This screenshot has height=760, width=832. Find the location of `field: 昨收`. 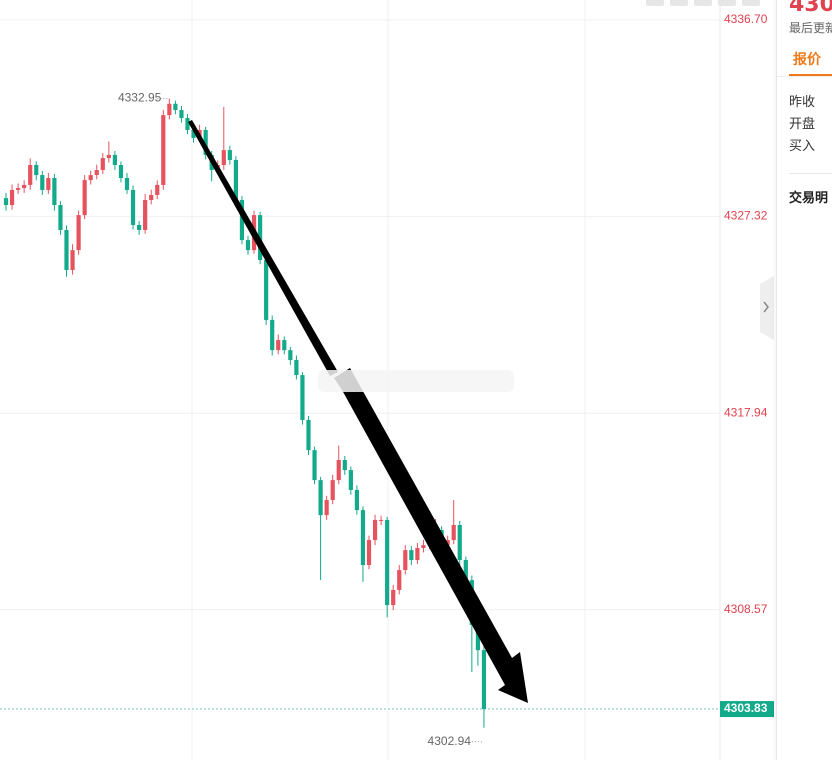

field: 昨收 is located at coordinates (802, 102).